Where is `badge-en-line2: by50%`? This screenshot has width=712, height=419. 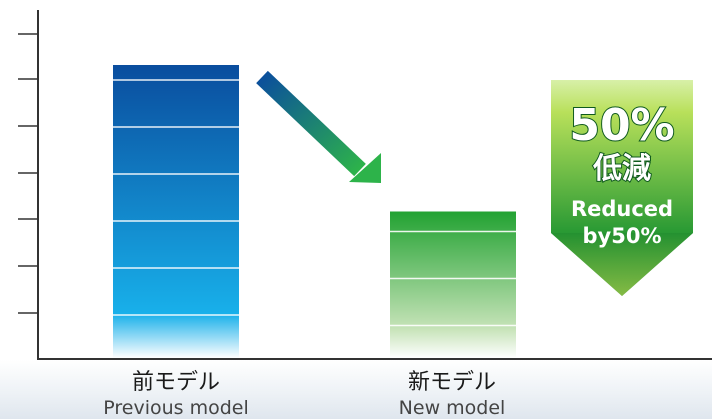 badge-en-line2: by50% is located at coordinates (622, 236).